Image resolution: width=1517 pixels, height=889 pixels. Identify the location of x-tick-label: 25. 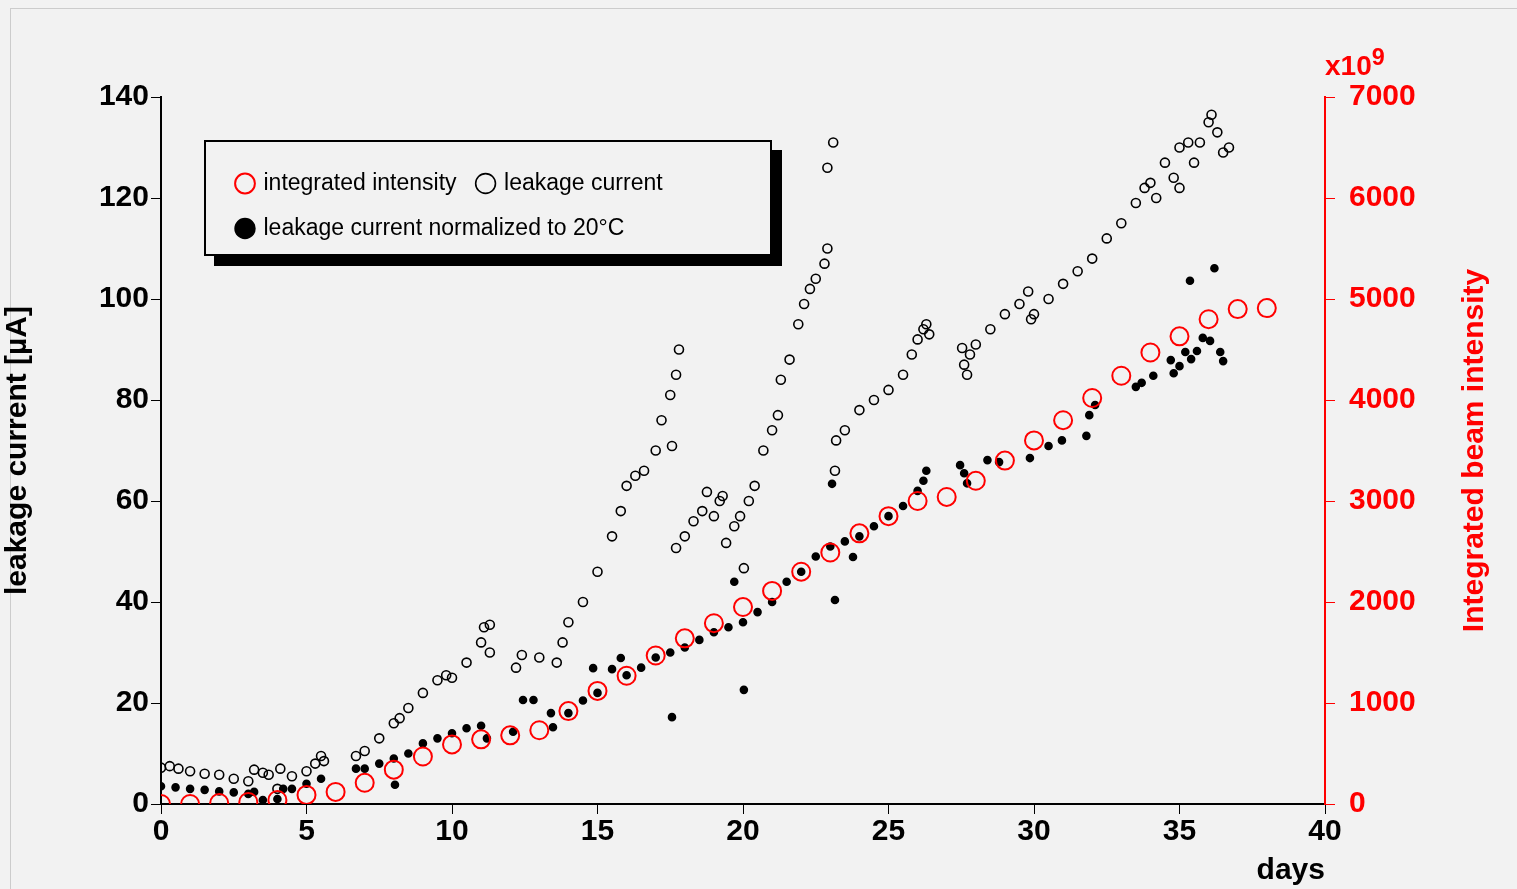
(888, 830).